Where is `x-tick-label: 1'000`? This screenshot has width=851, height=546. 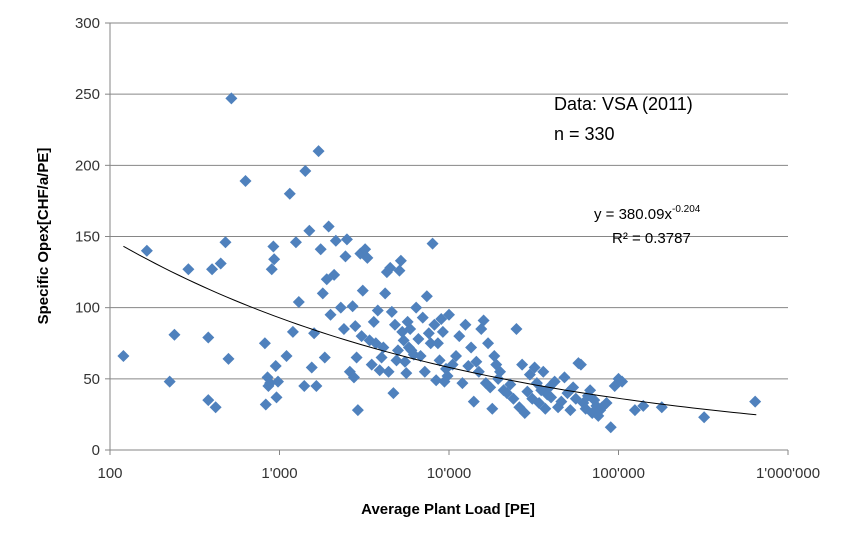 x-tick-label: 1'000 is located at coordinates (279, 473).